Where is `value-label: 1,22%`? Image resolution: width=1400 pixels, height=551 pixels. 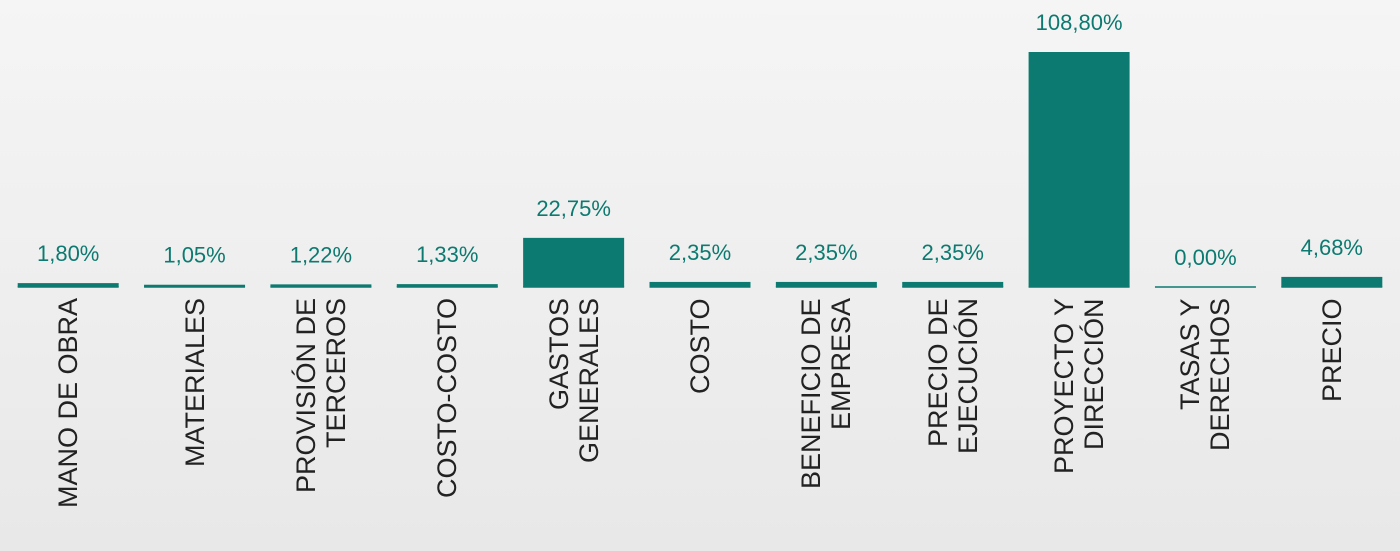
value-label: 1,22% is located at coordinates (321, 254).